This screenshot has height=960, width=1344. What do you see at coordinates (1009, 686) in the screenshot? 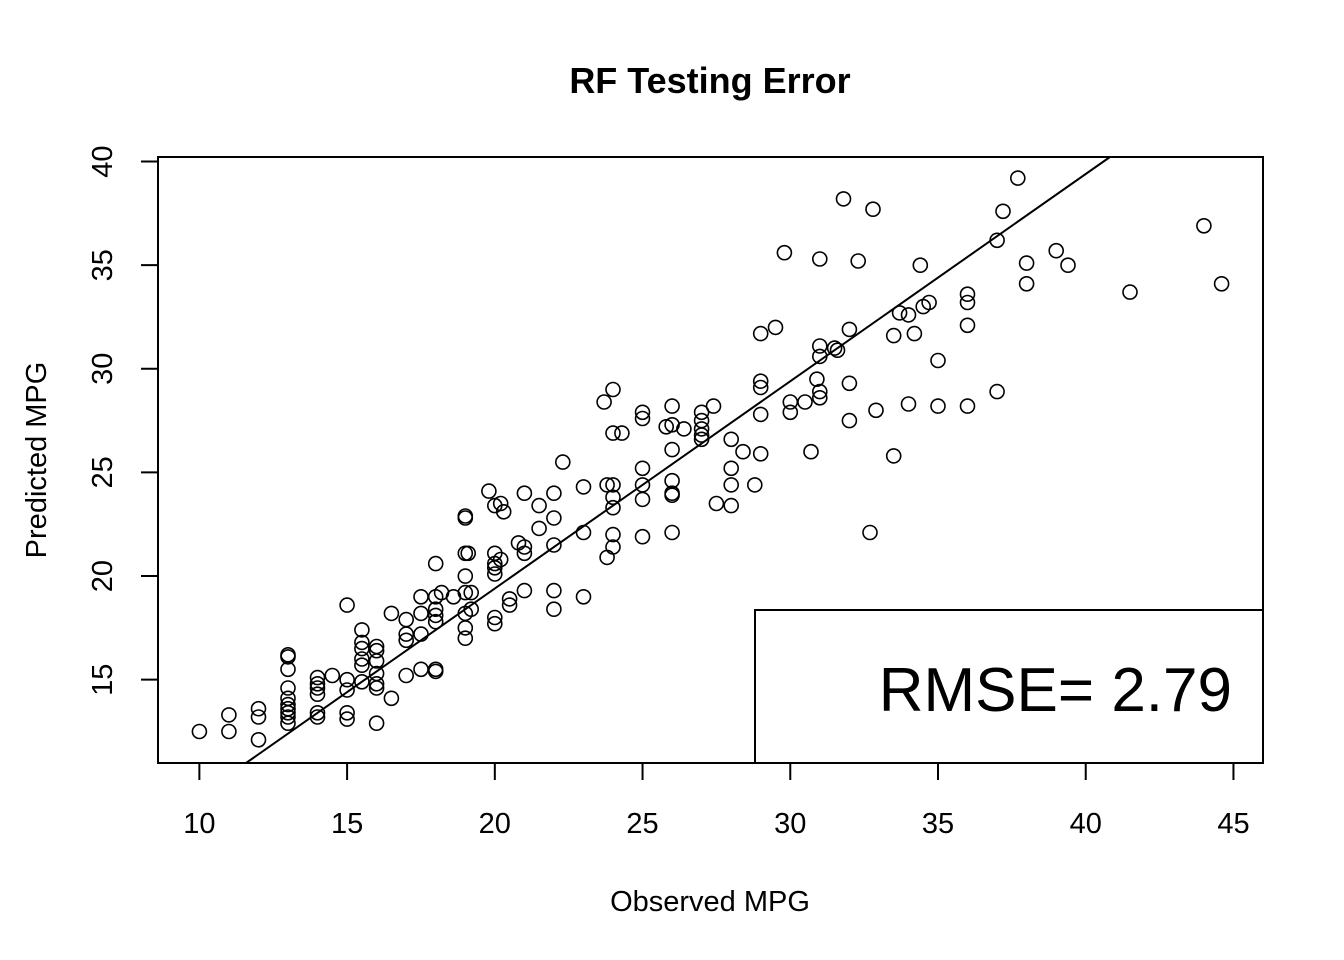
I see `legend-box: RMSE= 2.79` at bounding box center [1009, 686].